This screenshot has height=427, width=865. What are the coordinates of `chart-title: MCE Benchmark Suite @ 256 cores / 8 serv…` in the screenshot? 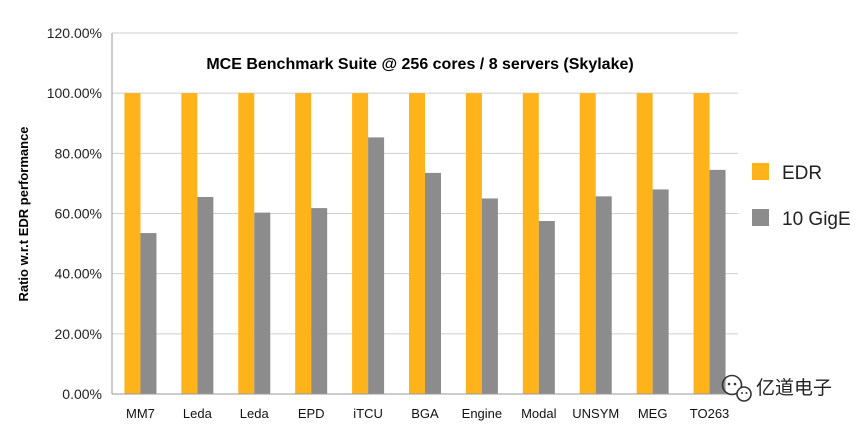 It's located at (419, 64).